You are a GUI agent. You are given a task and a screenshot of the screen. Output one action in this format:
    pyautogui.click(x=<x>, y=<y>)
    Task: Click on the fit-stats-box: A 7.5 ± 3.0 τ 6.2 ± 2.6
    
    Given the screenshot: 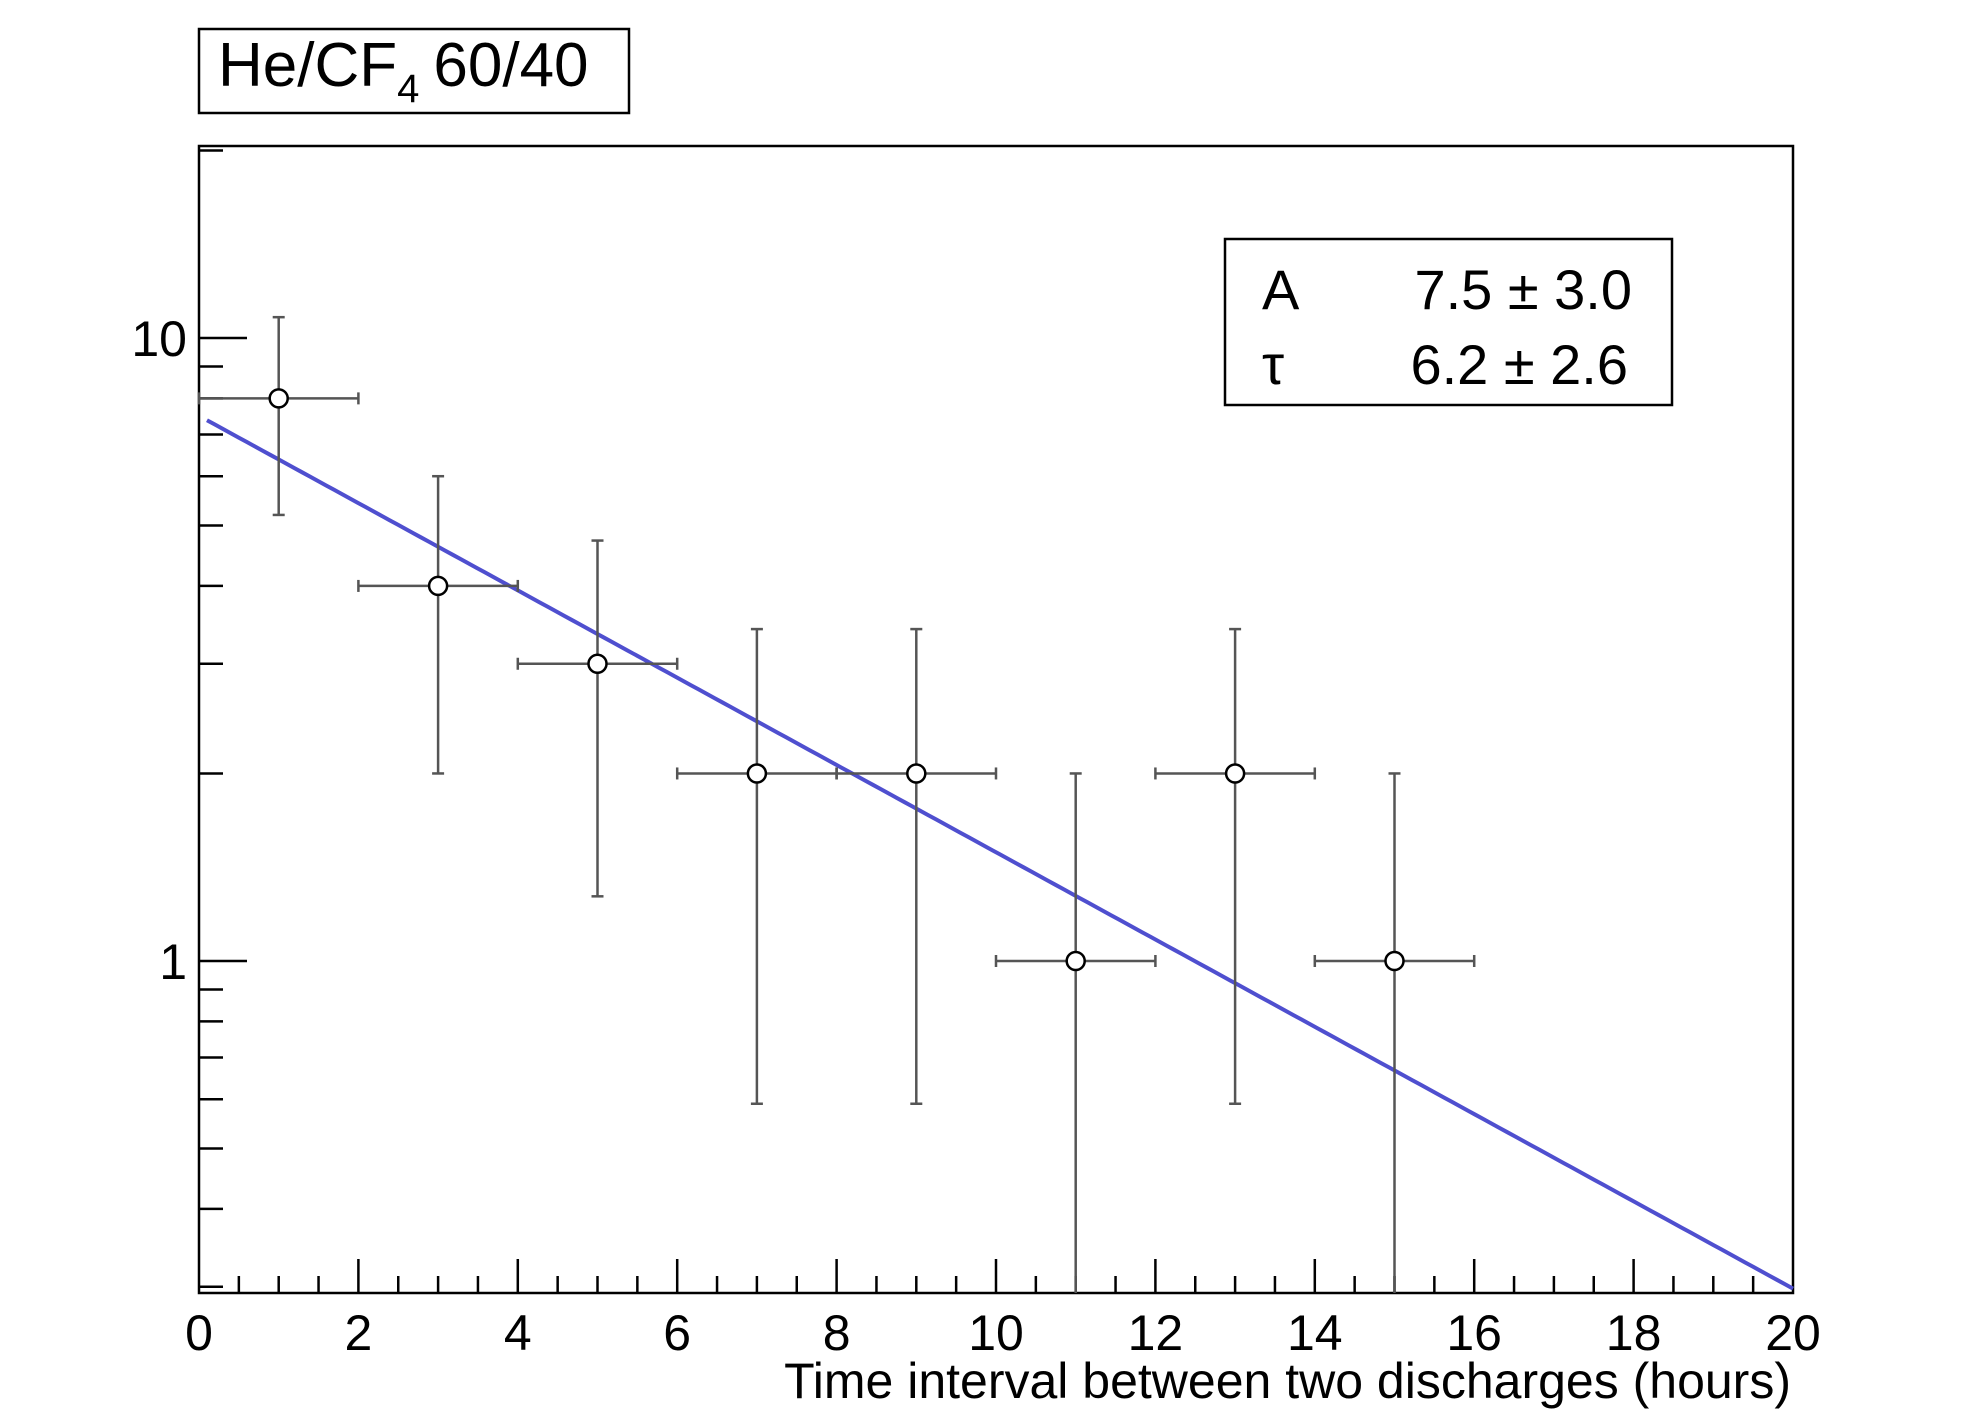 What is the action you would take?
    pyautogui.click(x=1448, y=322)
    